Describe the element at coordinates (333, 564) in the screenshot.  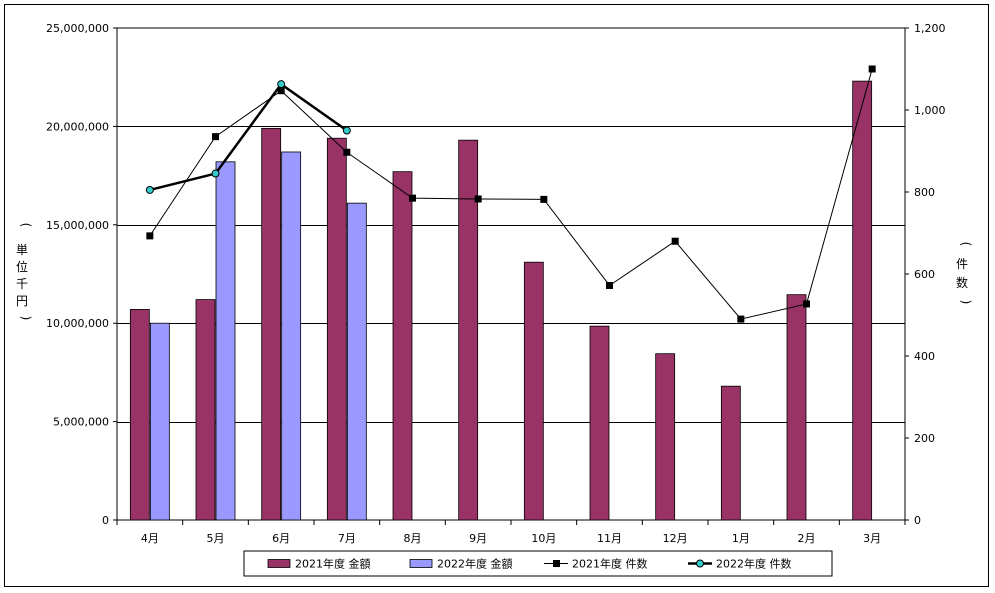
I see `legend-label: 2021年度 金額` at that location.